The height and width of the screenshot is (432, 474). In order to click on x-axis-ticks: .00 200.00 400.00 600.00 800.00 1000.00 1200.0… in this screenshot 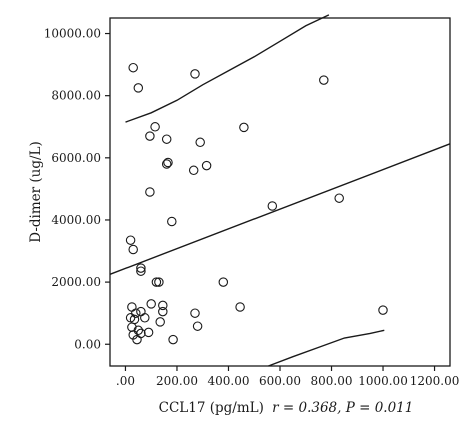, I will do `click(287, 377)`.